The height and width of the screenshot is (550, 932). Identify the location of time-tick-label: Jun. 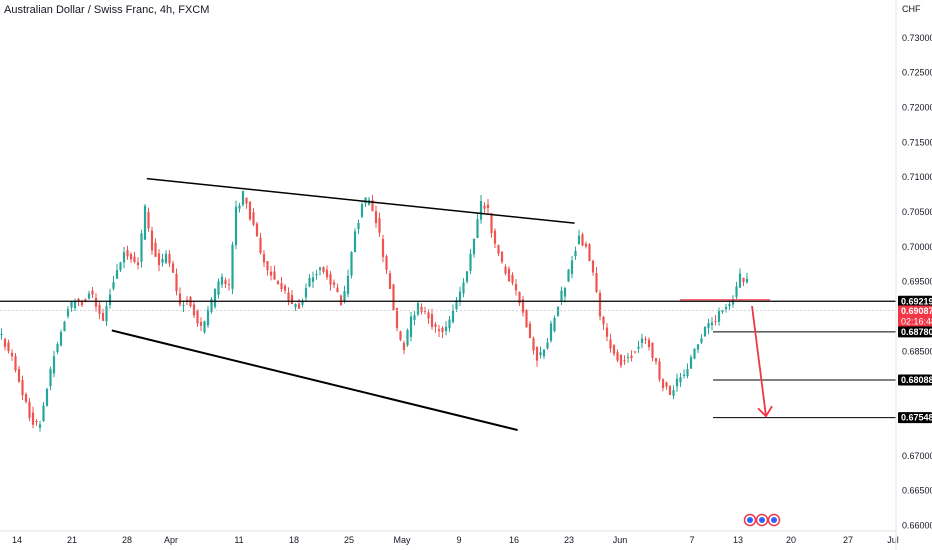
(620, 540).